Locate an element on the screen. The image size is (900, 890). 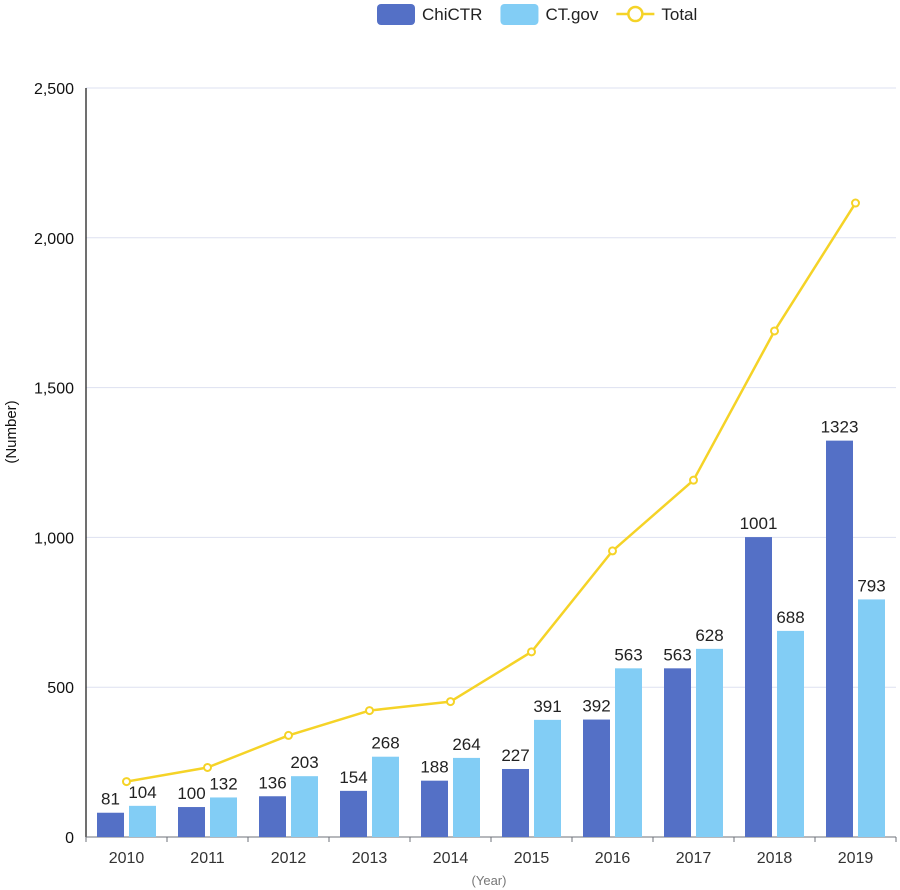
y-tick-label: 0 is located at coordinates (69, 838).